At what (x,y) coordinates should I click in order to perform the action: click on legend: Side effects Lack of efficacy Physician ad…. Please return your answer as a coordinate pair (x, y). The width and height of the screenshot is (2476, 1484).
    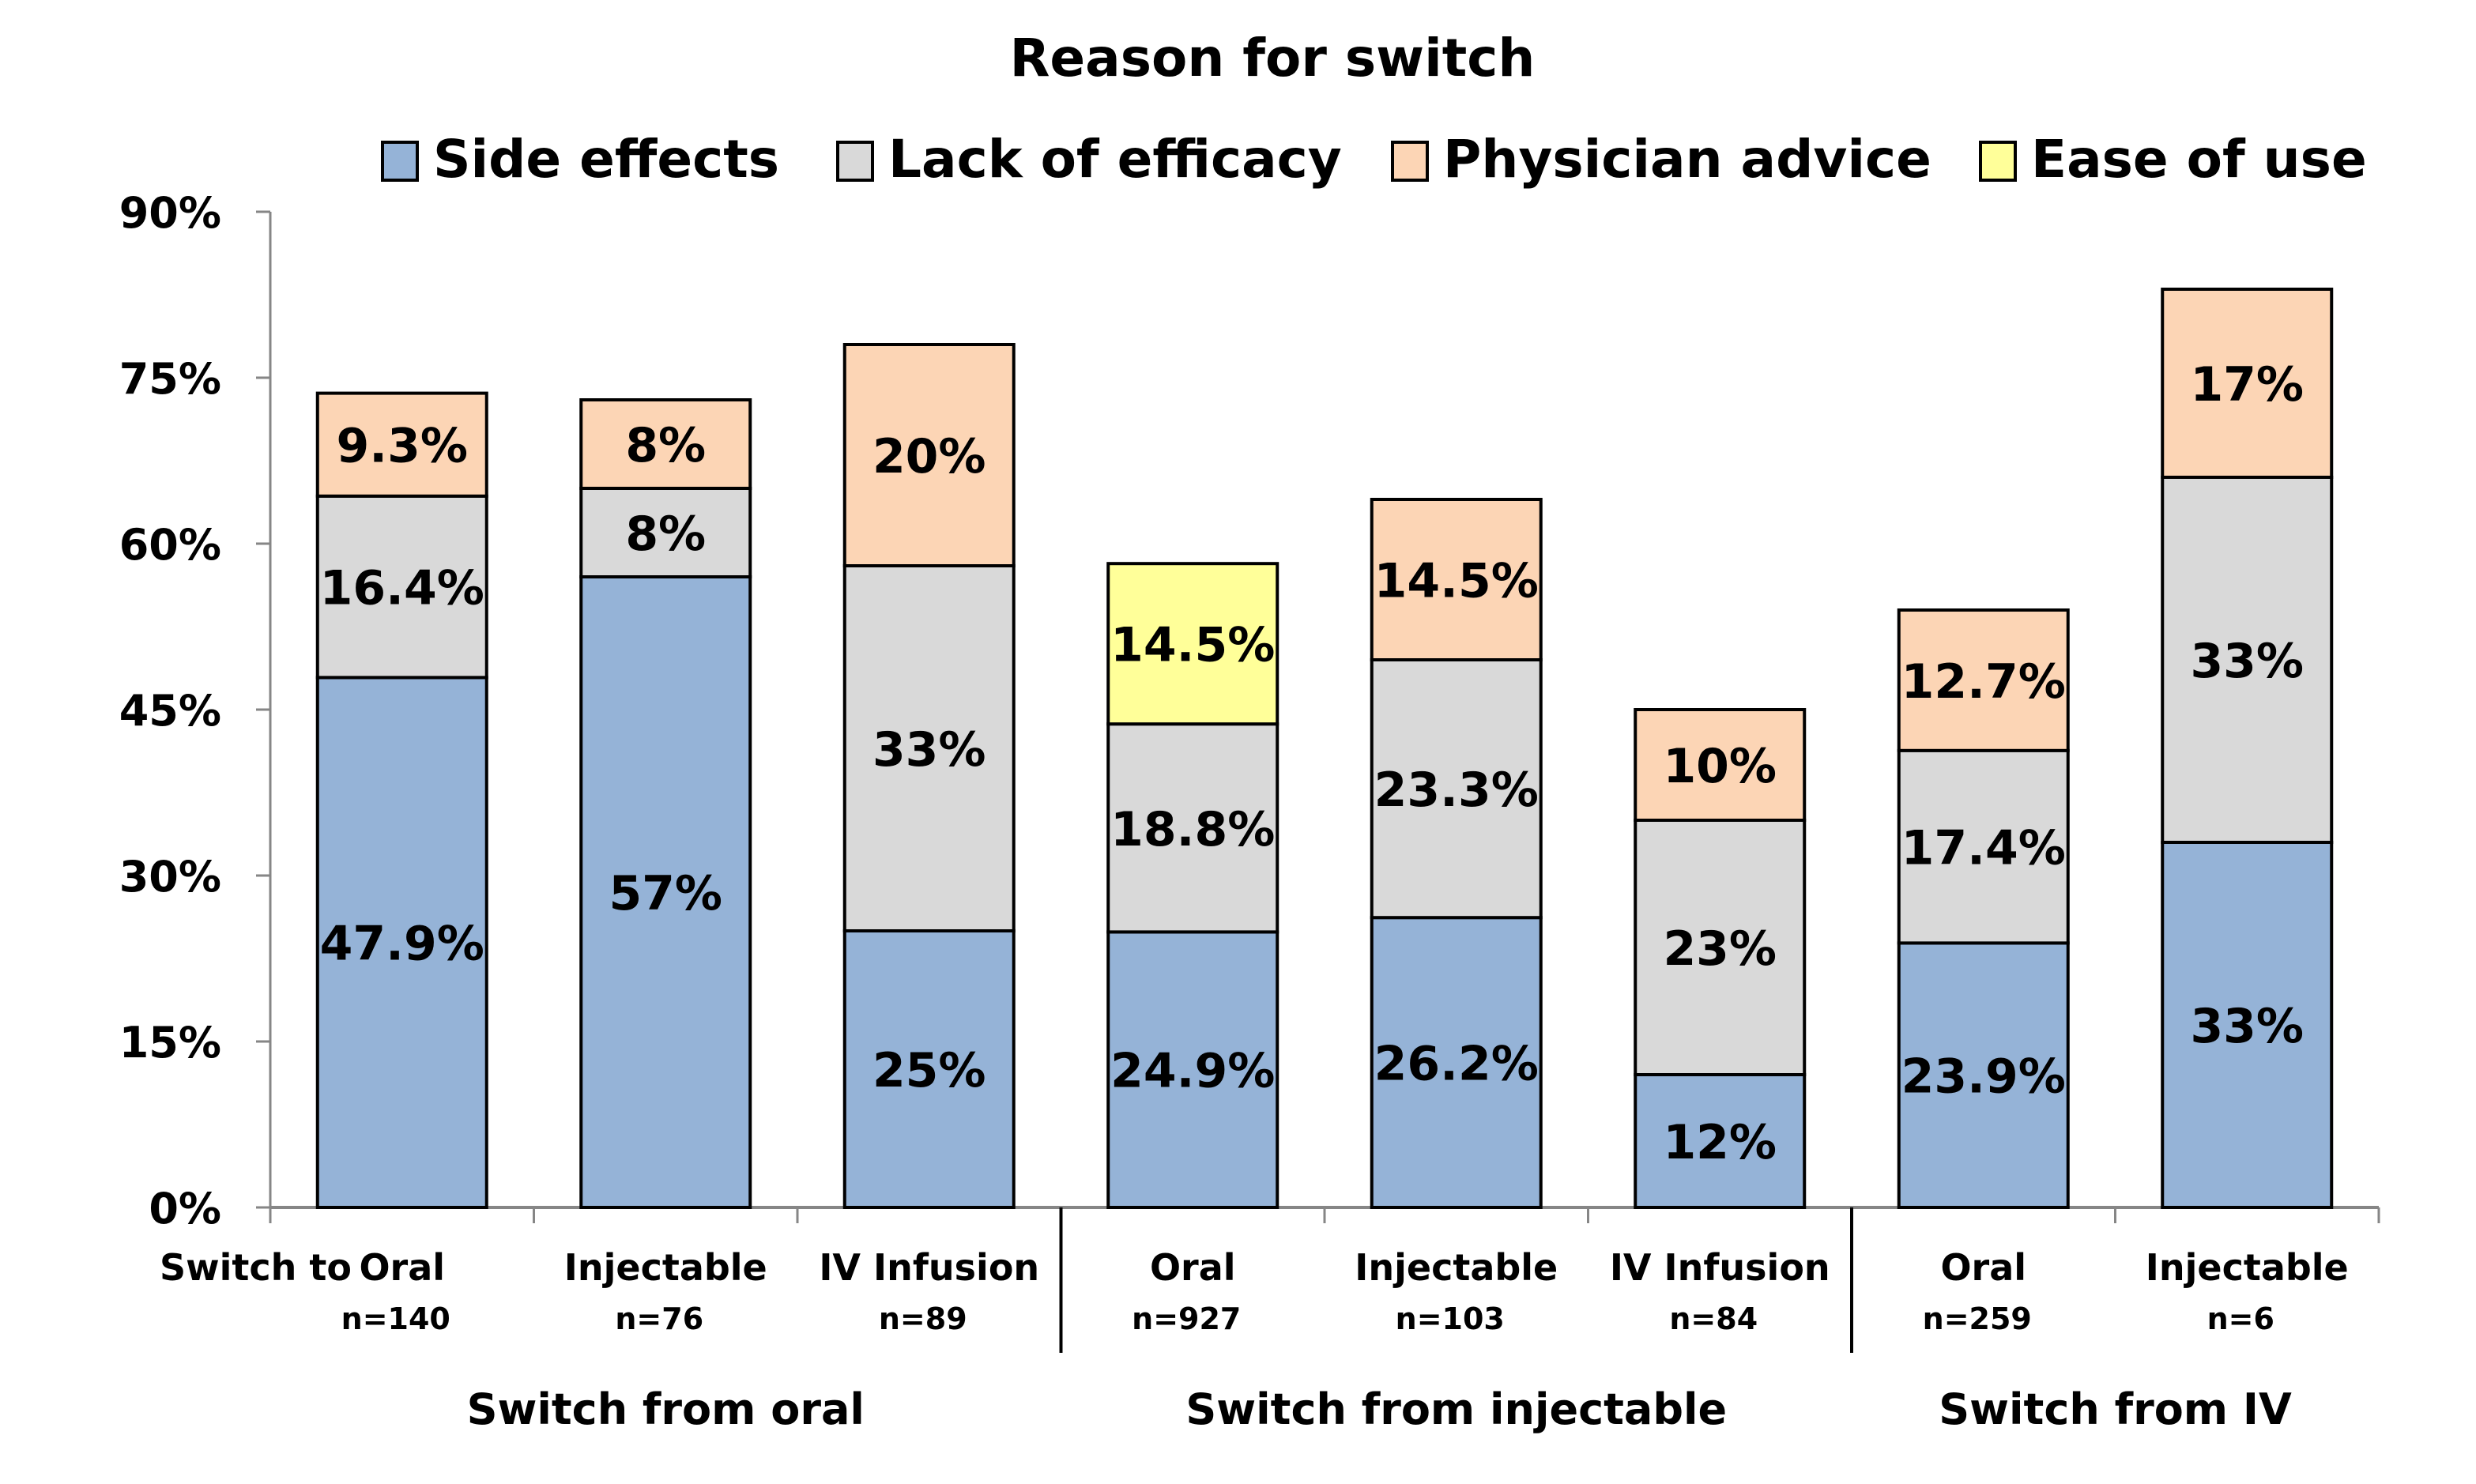
    Looking at the image, I should click on (1374, 159).